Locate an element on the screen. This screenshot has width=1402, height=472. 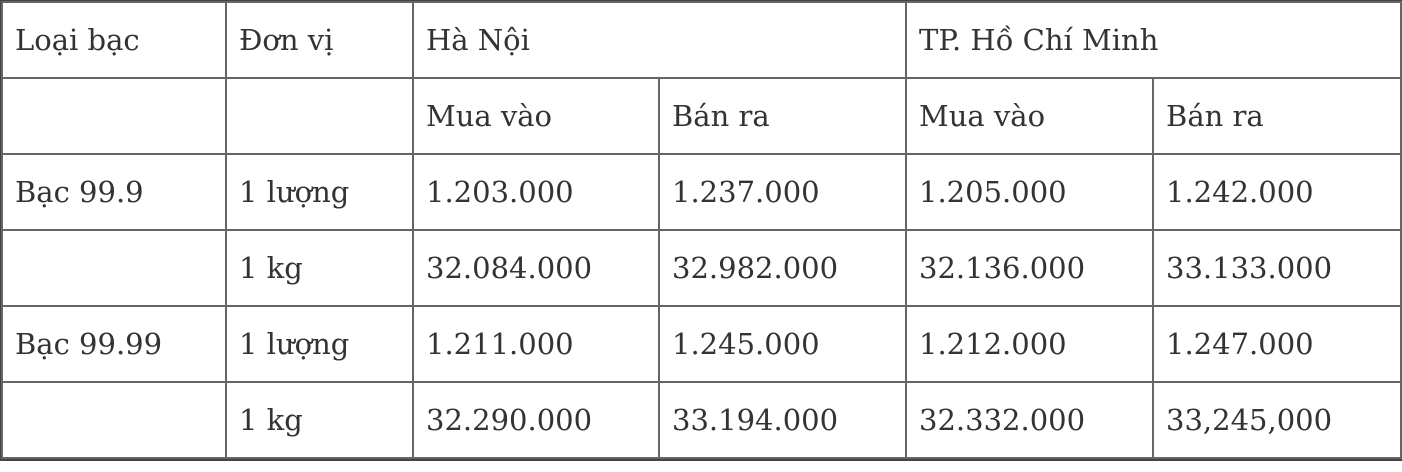
cell-type: Bạc 99.99 is located at coordinates (114, 344).